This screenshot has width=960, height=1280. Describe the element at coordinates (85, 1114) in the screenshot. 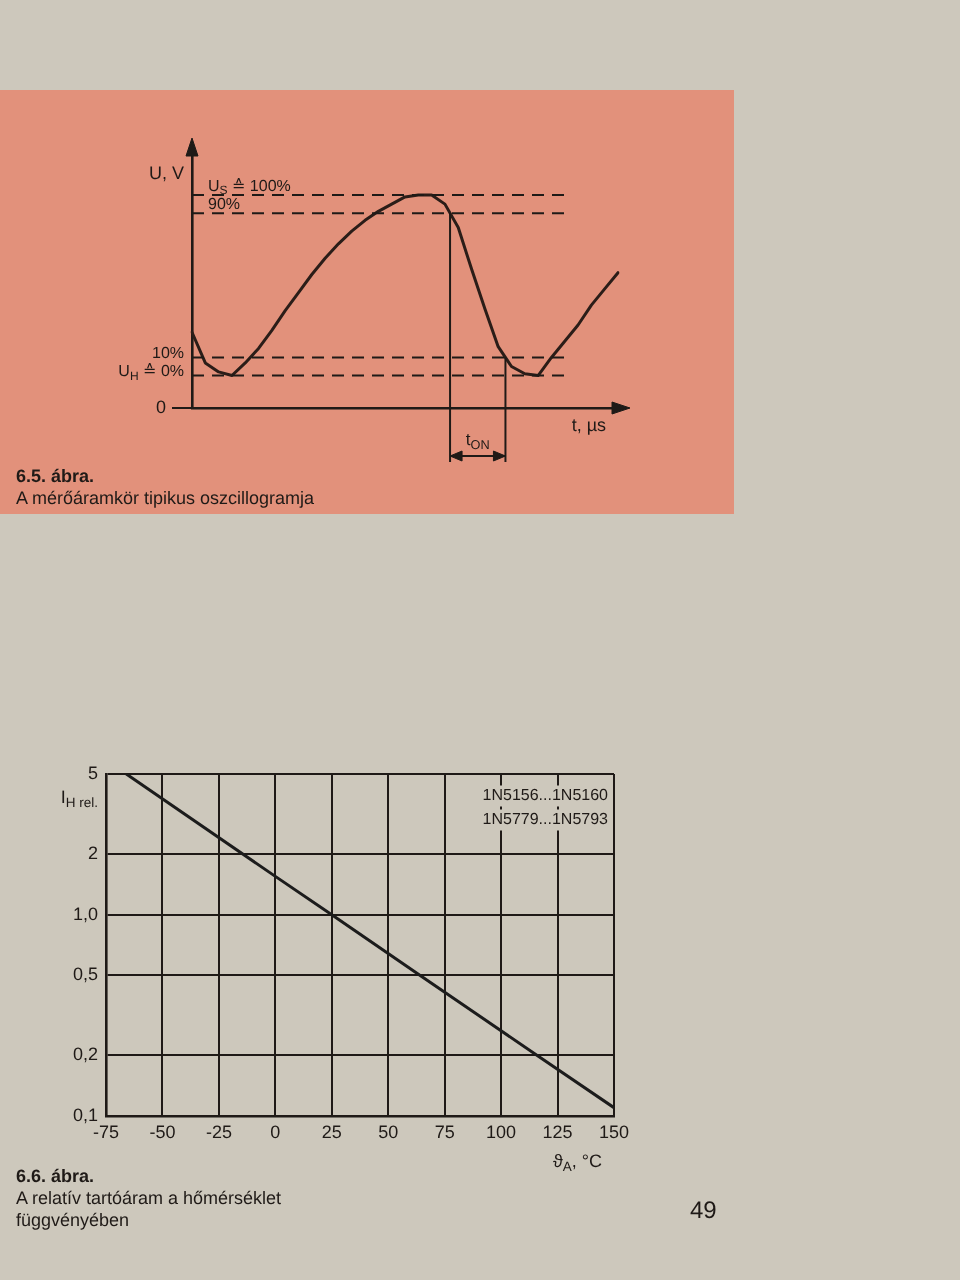

I see `y-tick-label: 0,1` at that location.